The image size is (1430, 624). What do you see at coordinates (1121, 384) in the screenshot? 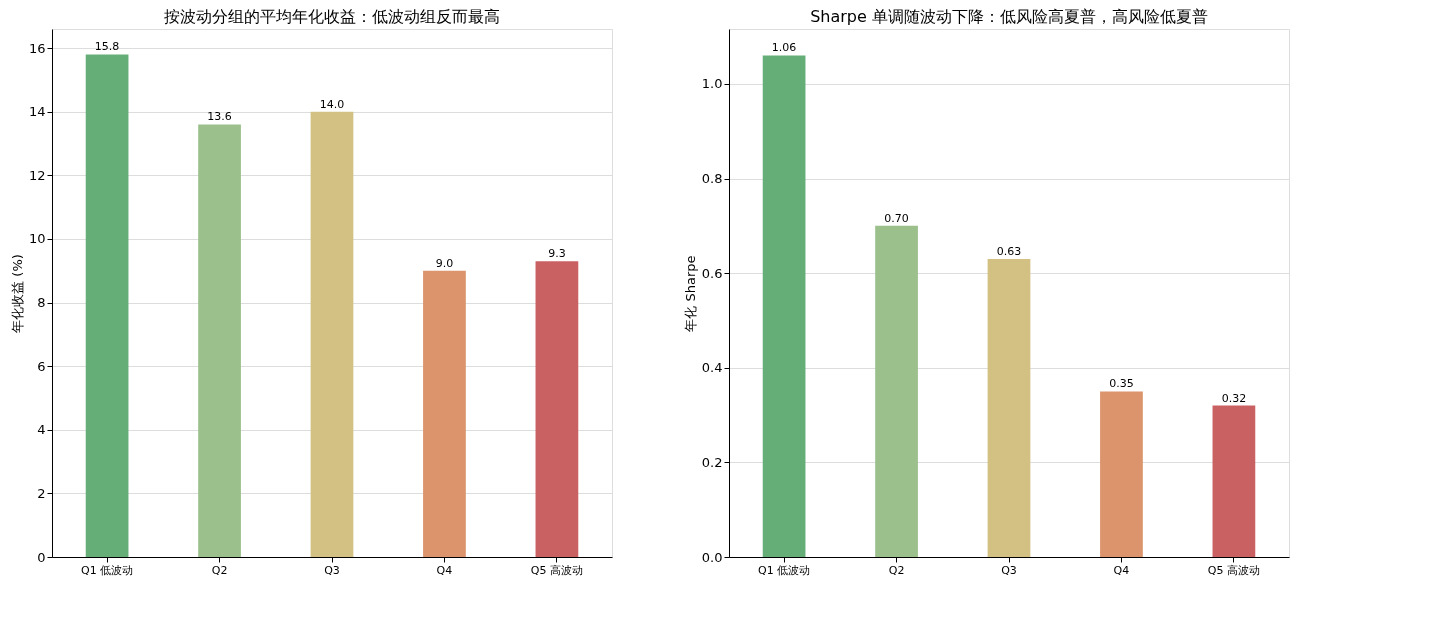
I see `data-label: 0.35` at bounding box center [1121, 384].